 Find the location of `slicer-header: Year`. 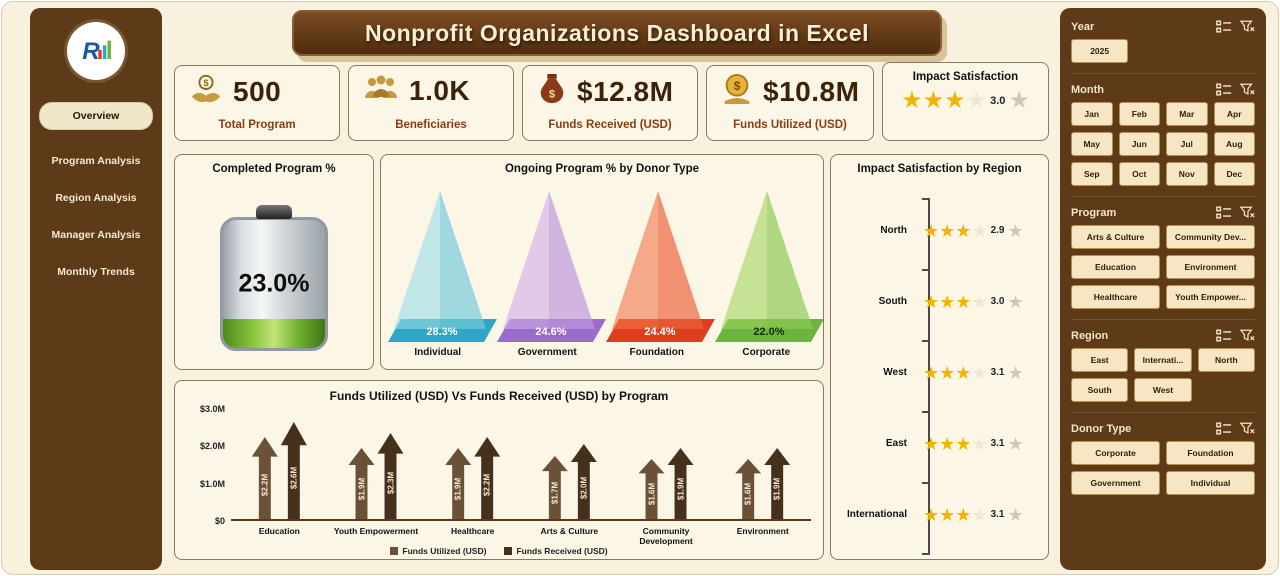

slicer-header: Year is located at coordinates (1163, 26).